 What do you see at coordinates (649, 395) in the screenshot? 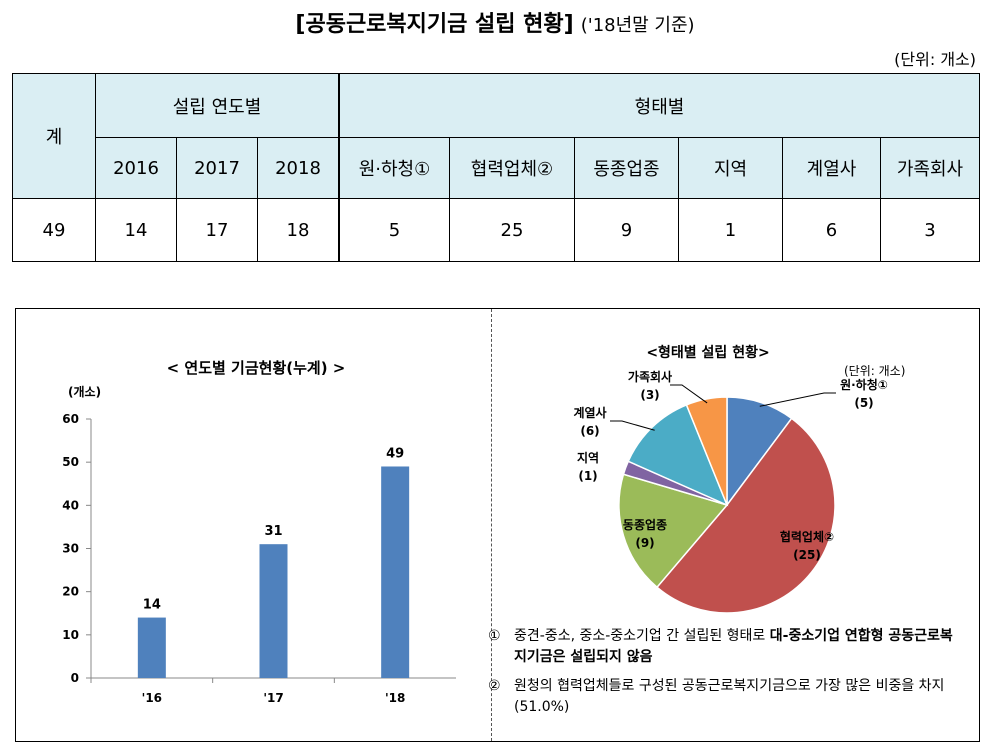
I see `pie-slice-value: (3)` at bounding box center [649, 395].